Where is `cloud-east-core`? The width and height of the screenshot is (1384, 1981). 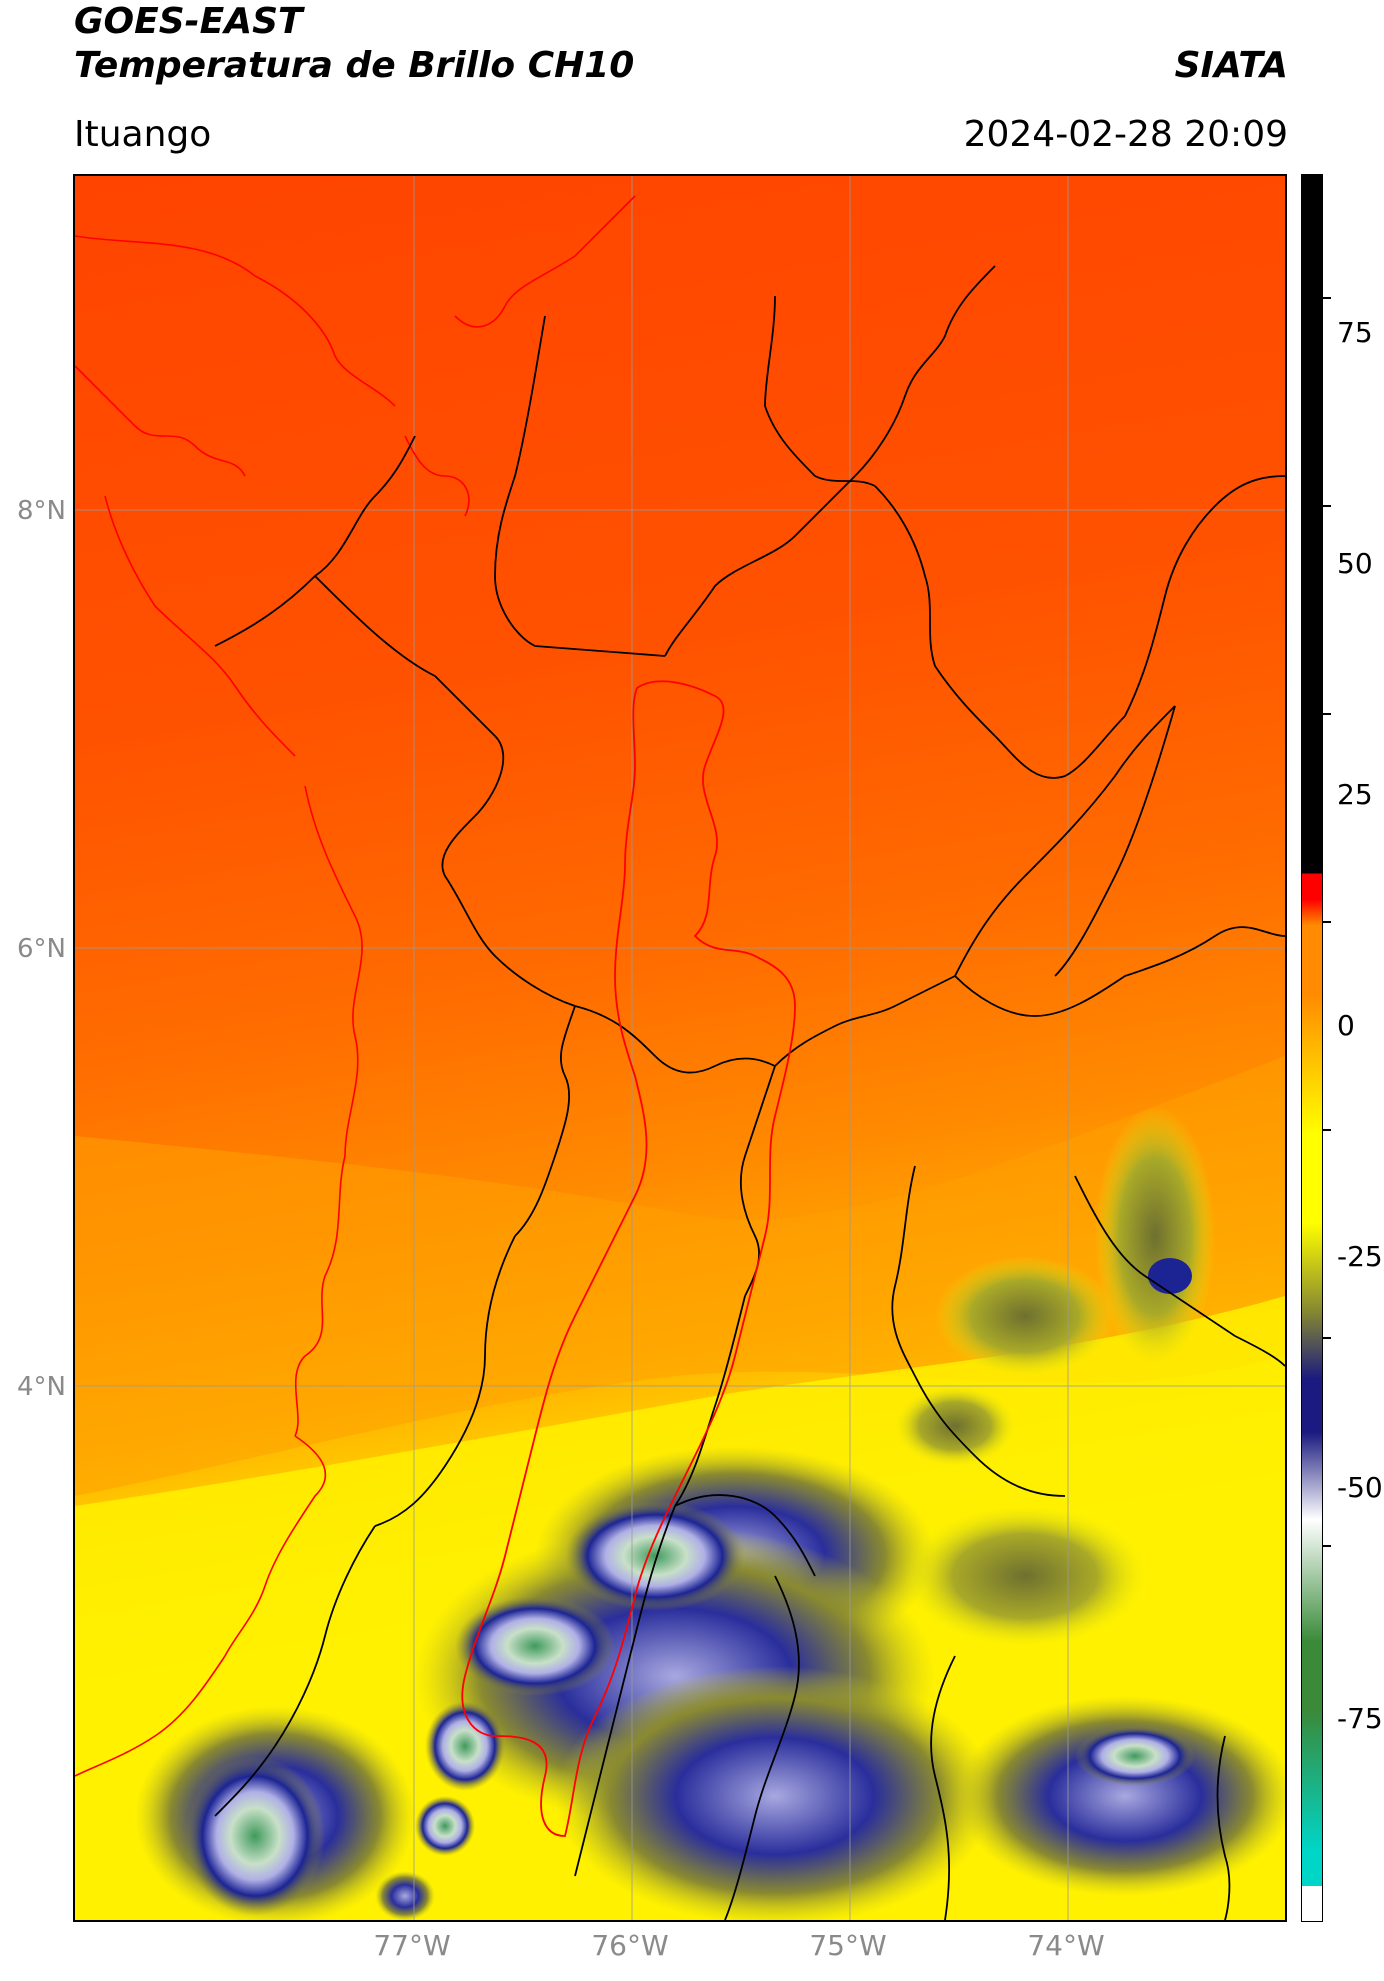 cloud-east-core is located at coordinates (1170, 1276).